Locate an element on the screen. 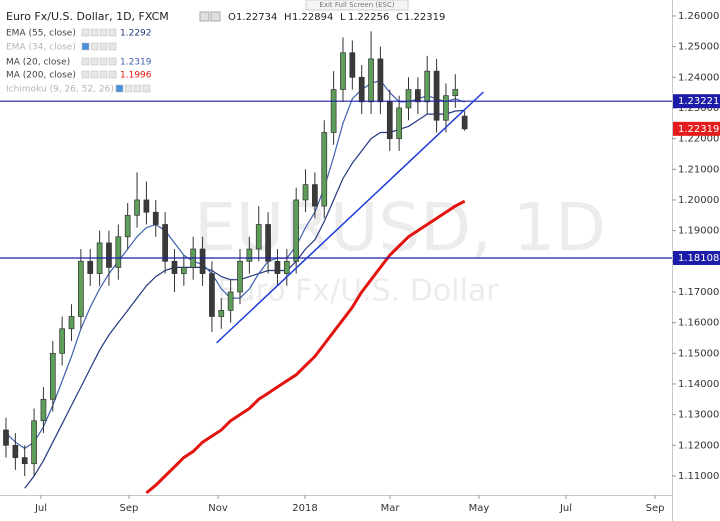  last-price-label: 1.22319 is located at coordinates (698, 129).